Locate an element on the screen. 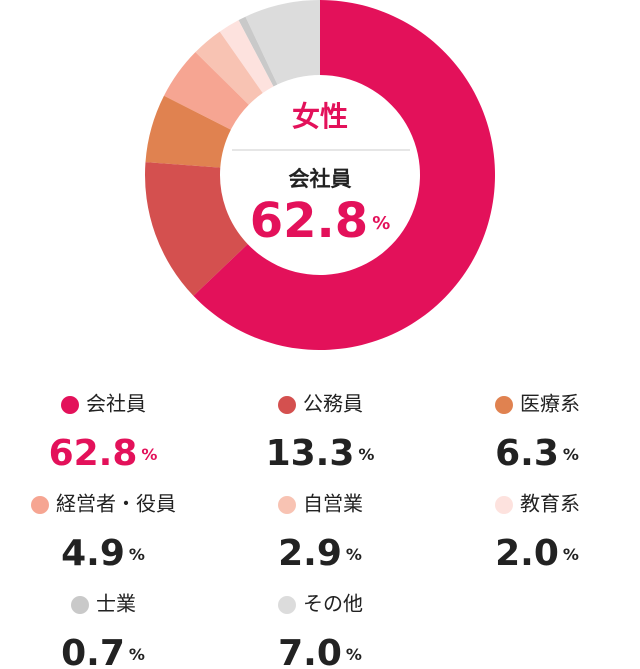 The image size is (640, 669). chart-title: 女性 is located at coordinates (320, 116).